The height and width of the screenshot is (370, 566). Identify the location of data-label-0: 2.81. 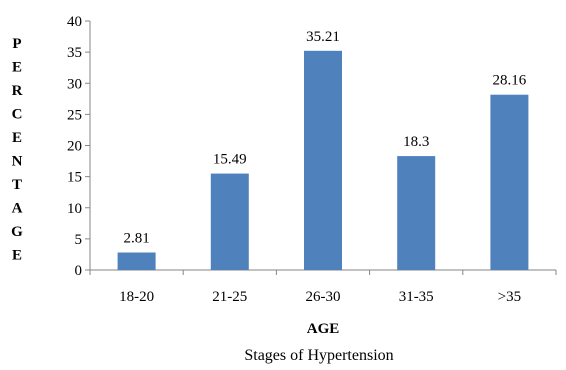
(136, 239).